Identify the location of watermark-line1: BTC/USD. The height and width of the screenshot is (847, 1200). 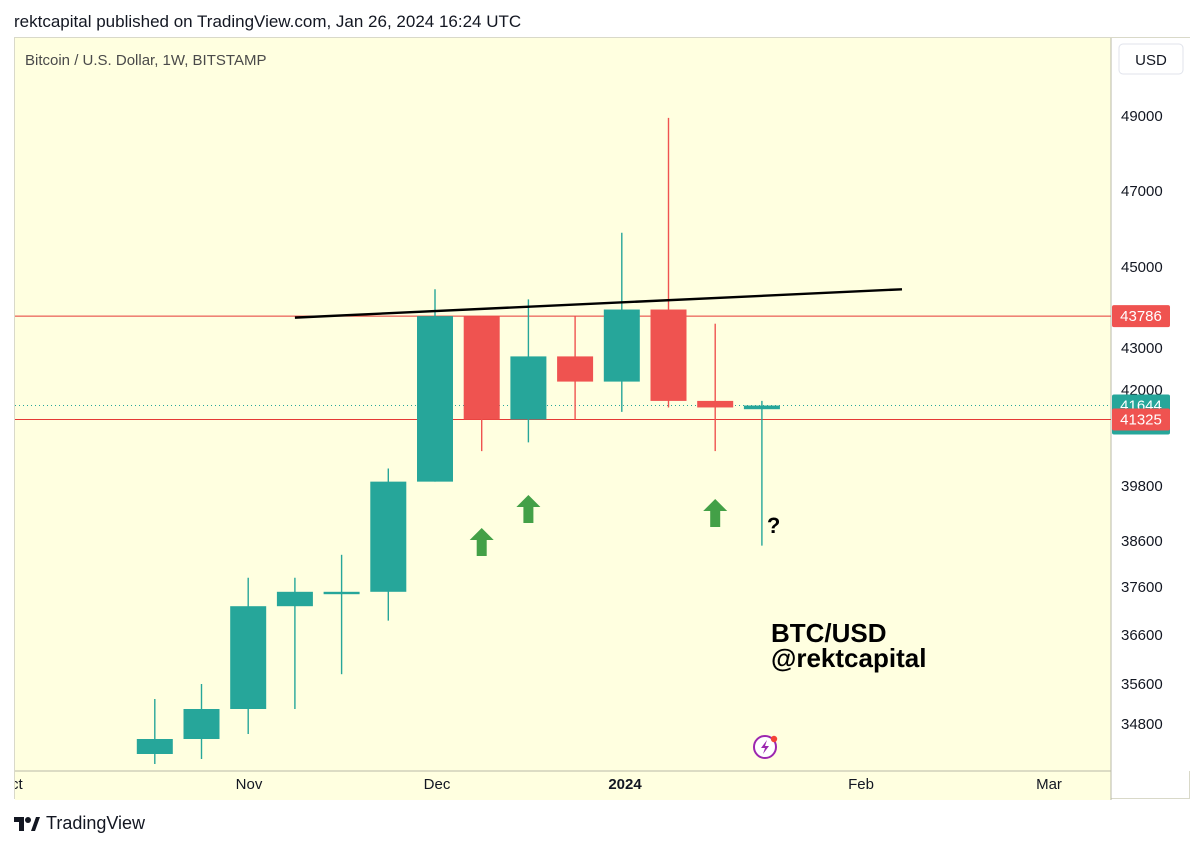
(829, 633).